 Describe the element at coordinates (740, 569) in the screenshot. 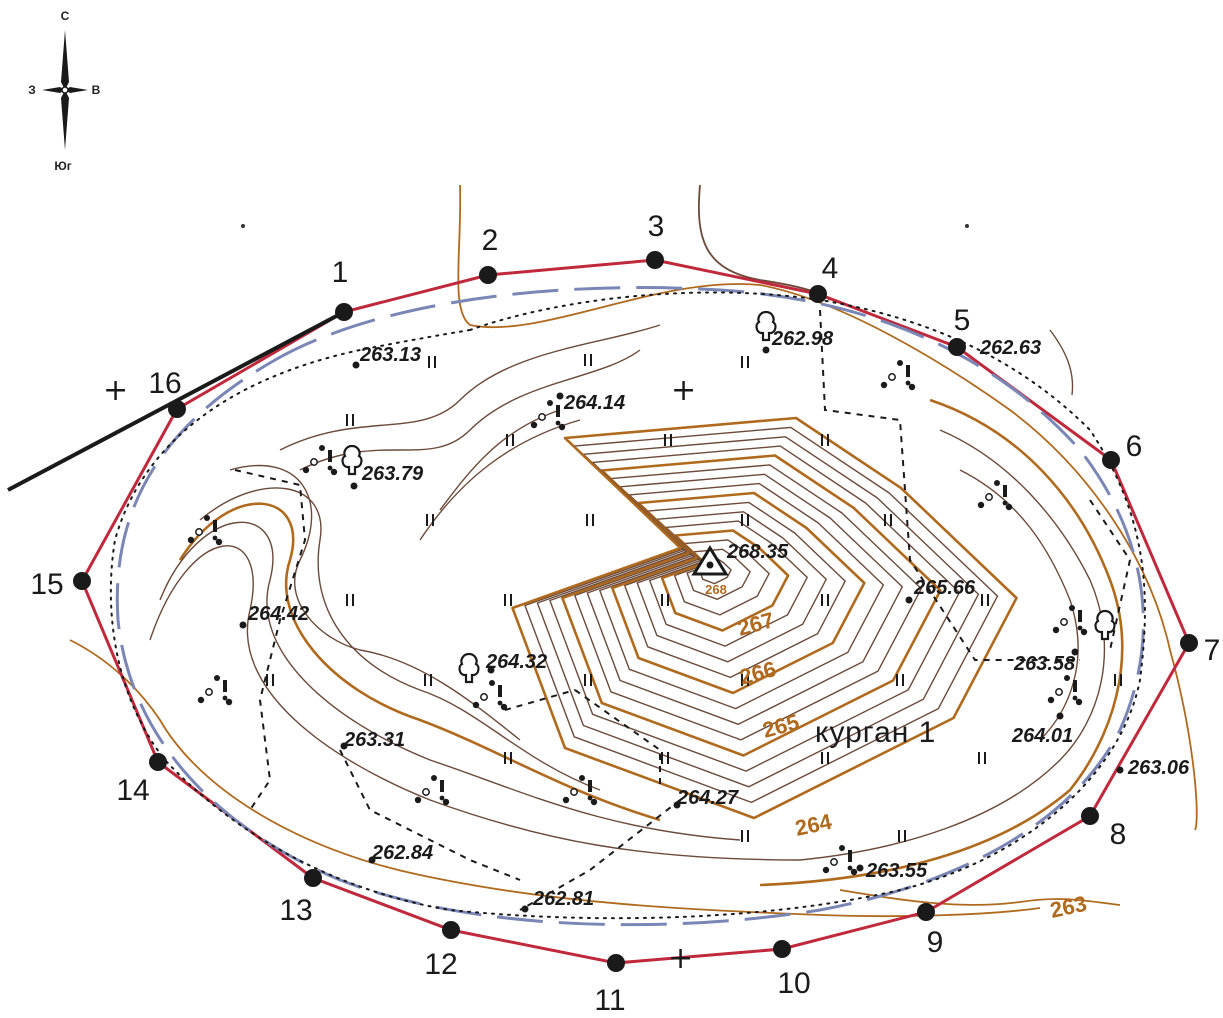

I see `summit-marker: 268 268.35` at that location.